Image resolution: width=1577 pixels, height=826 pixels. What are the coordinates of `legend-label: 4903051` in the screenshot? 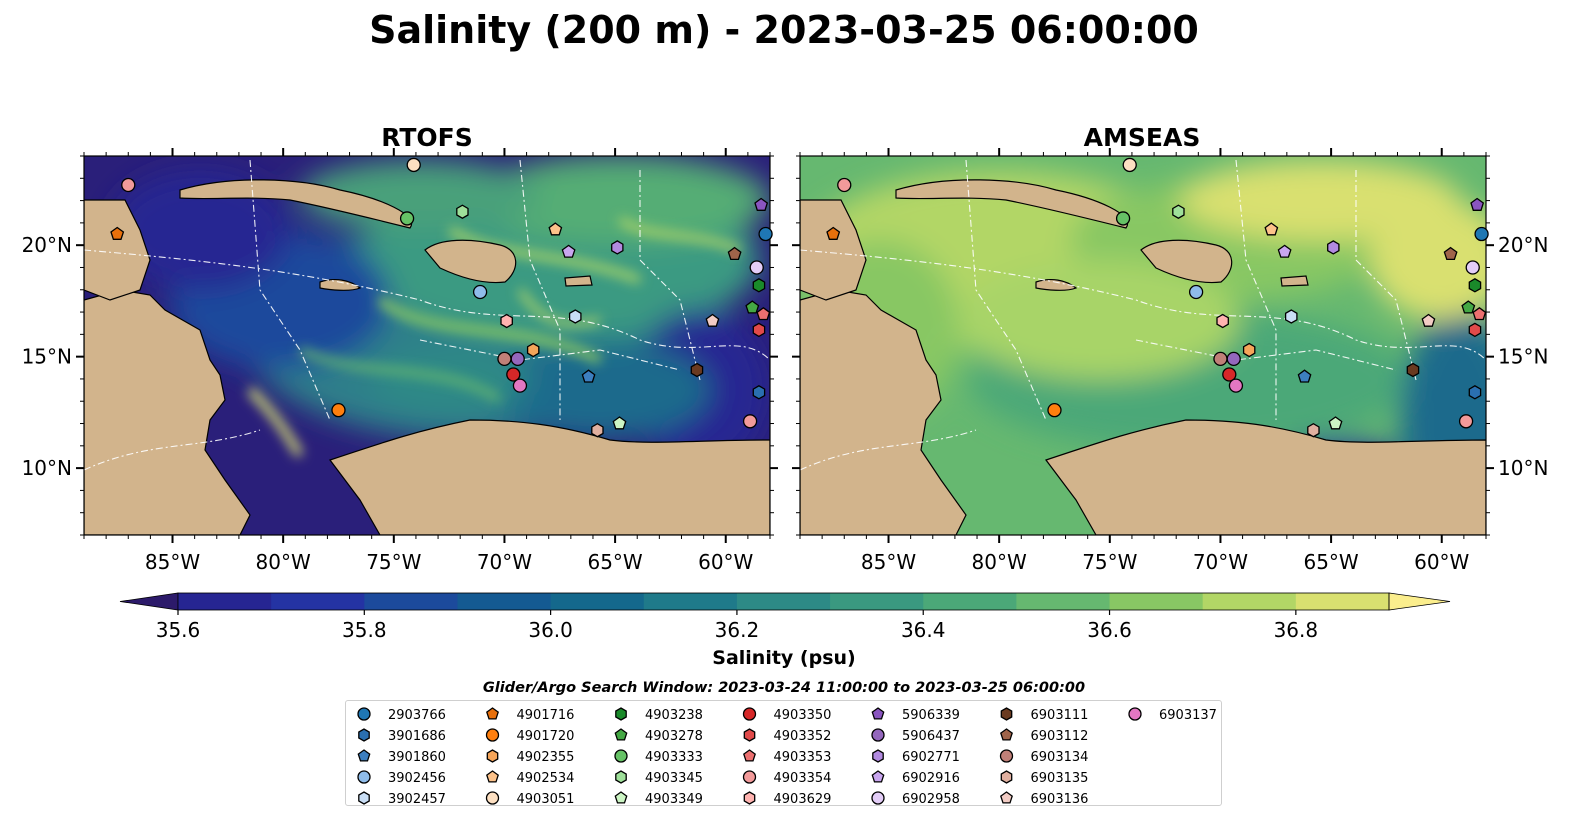 It's located at (546, 799).